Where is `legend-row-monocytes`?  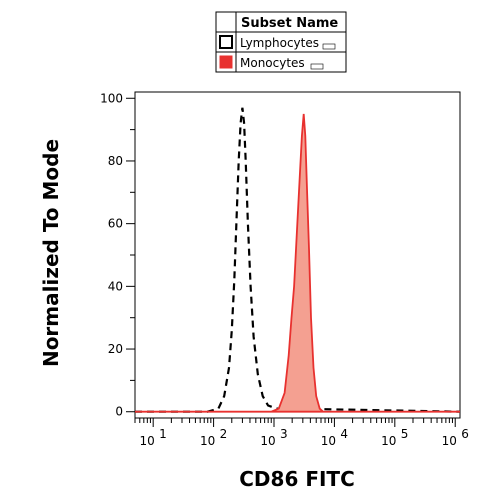 legend-row-monocytes is located at coordinates (281, 62).